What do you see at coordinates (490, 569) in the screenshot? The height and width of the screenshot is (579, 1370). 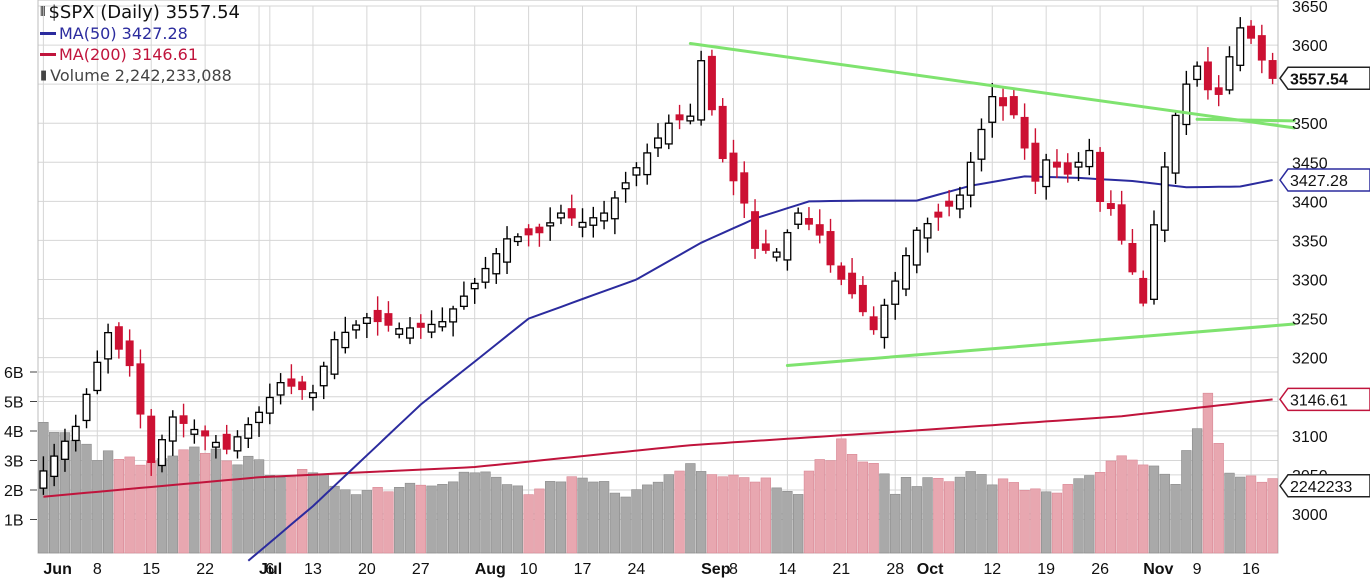 I see `date-tick-label: Aug` at bounding box center [490, 569].